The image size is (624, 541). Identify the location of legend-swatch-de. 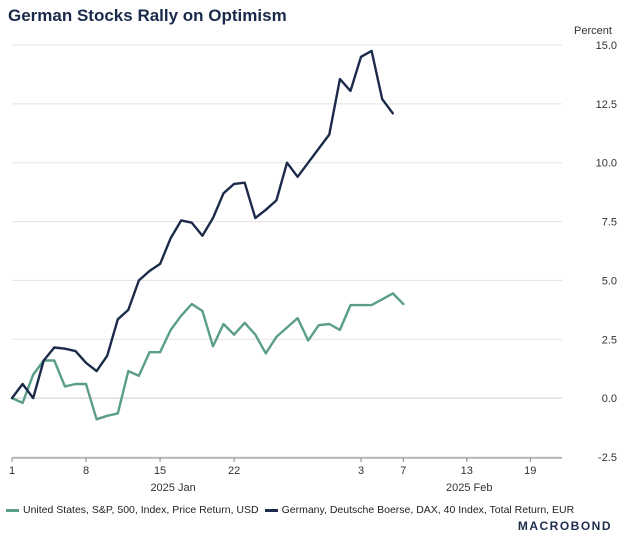
(271, 510).